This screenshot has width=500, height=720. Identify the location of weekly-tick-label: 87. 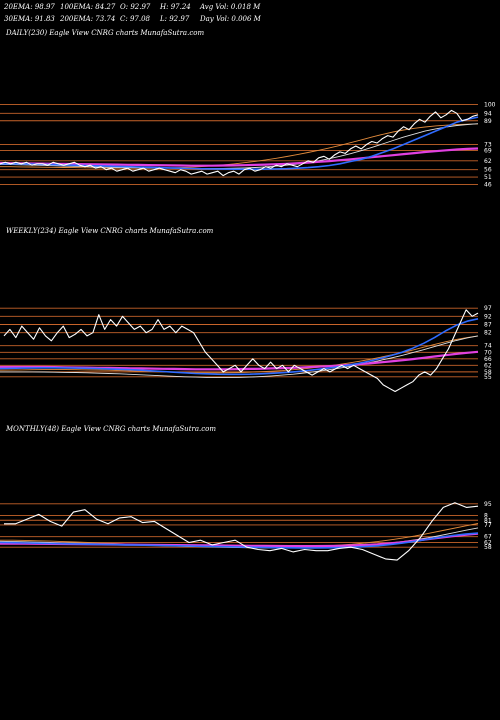
(488, 325).